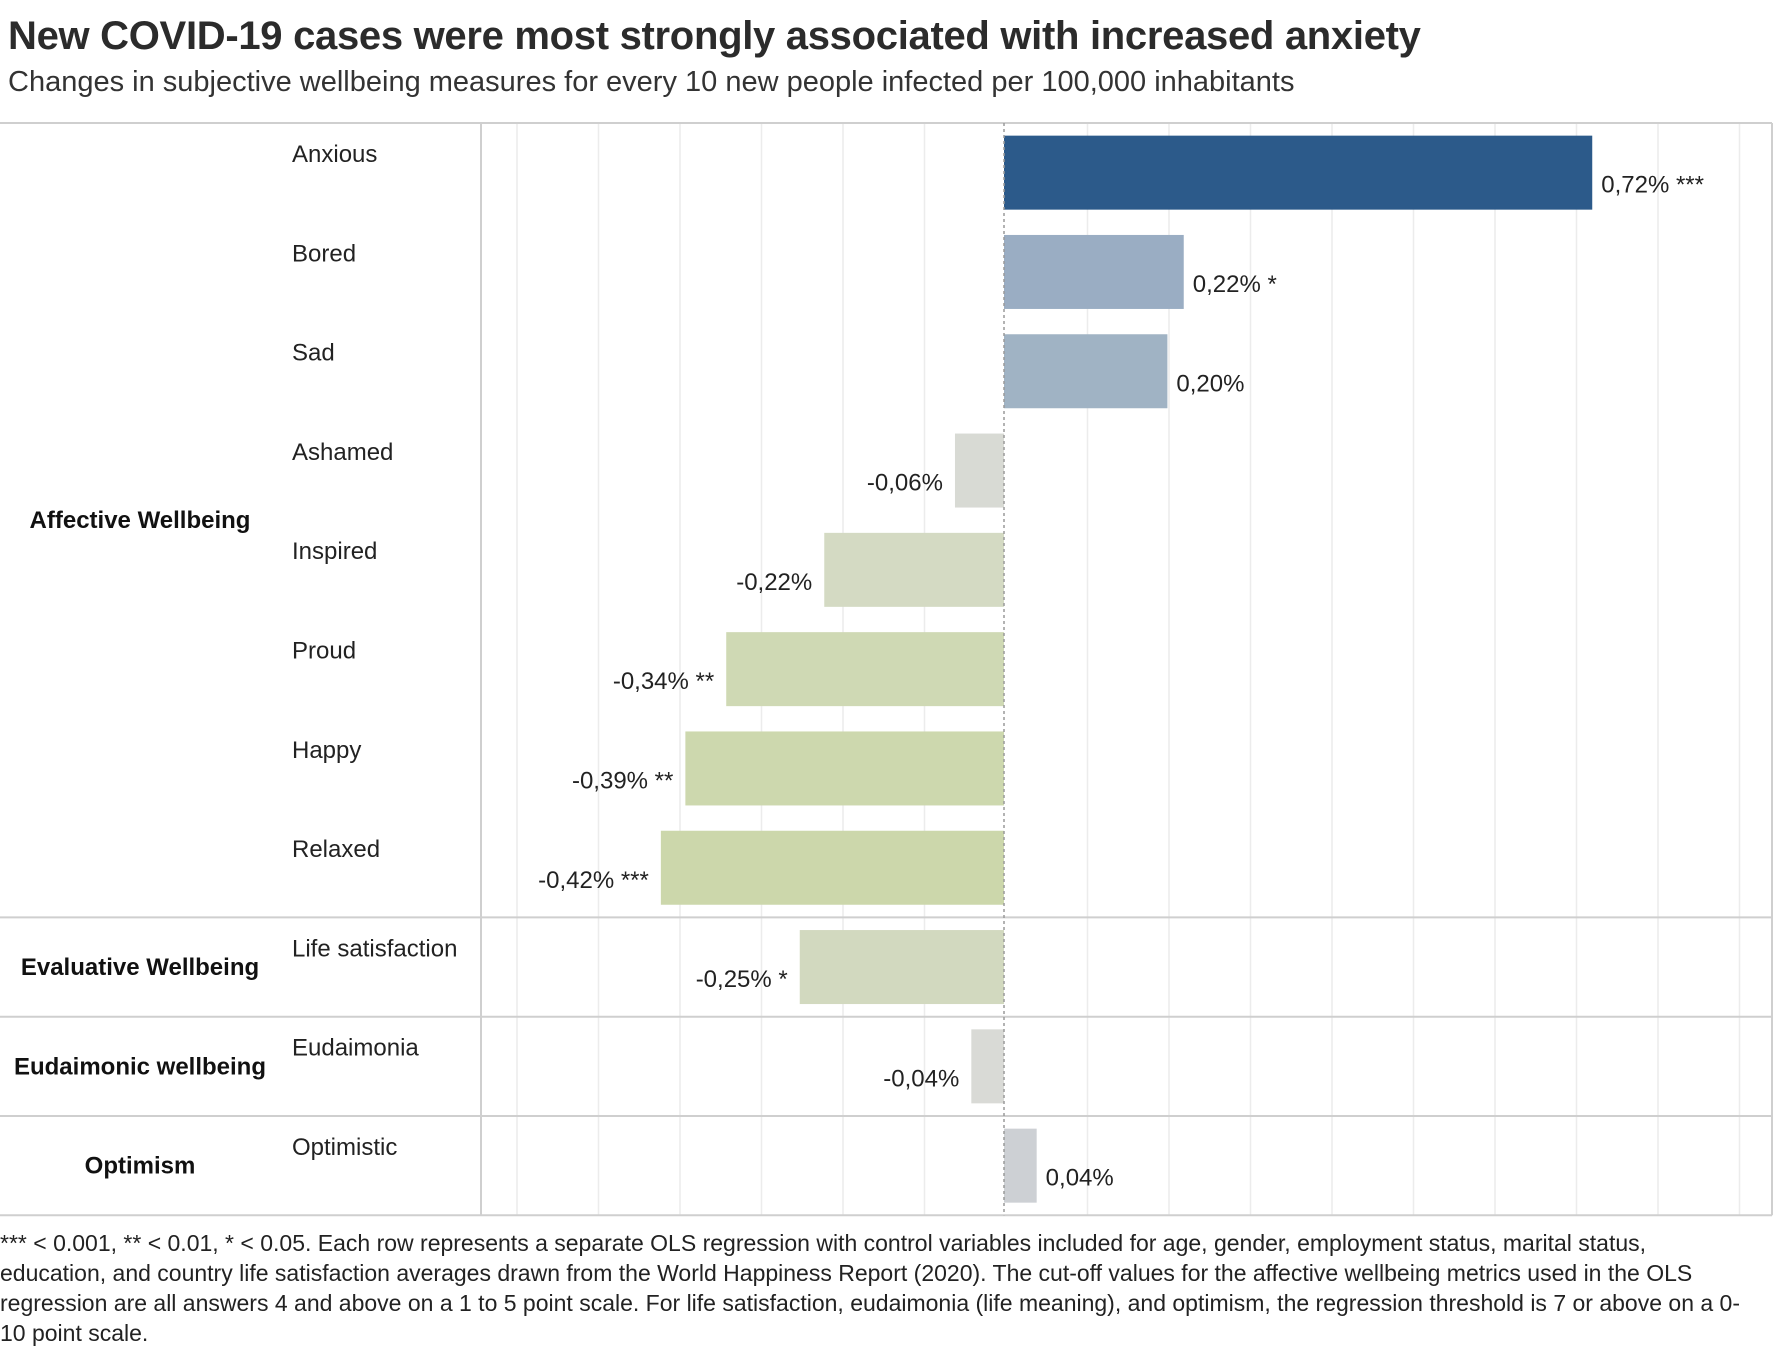  I want to click on data-label: 0,22% *, so click(1235, 284).